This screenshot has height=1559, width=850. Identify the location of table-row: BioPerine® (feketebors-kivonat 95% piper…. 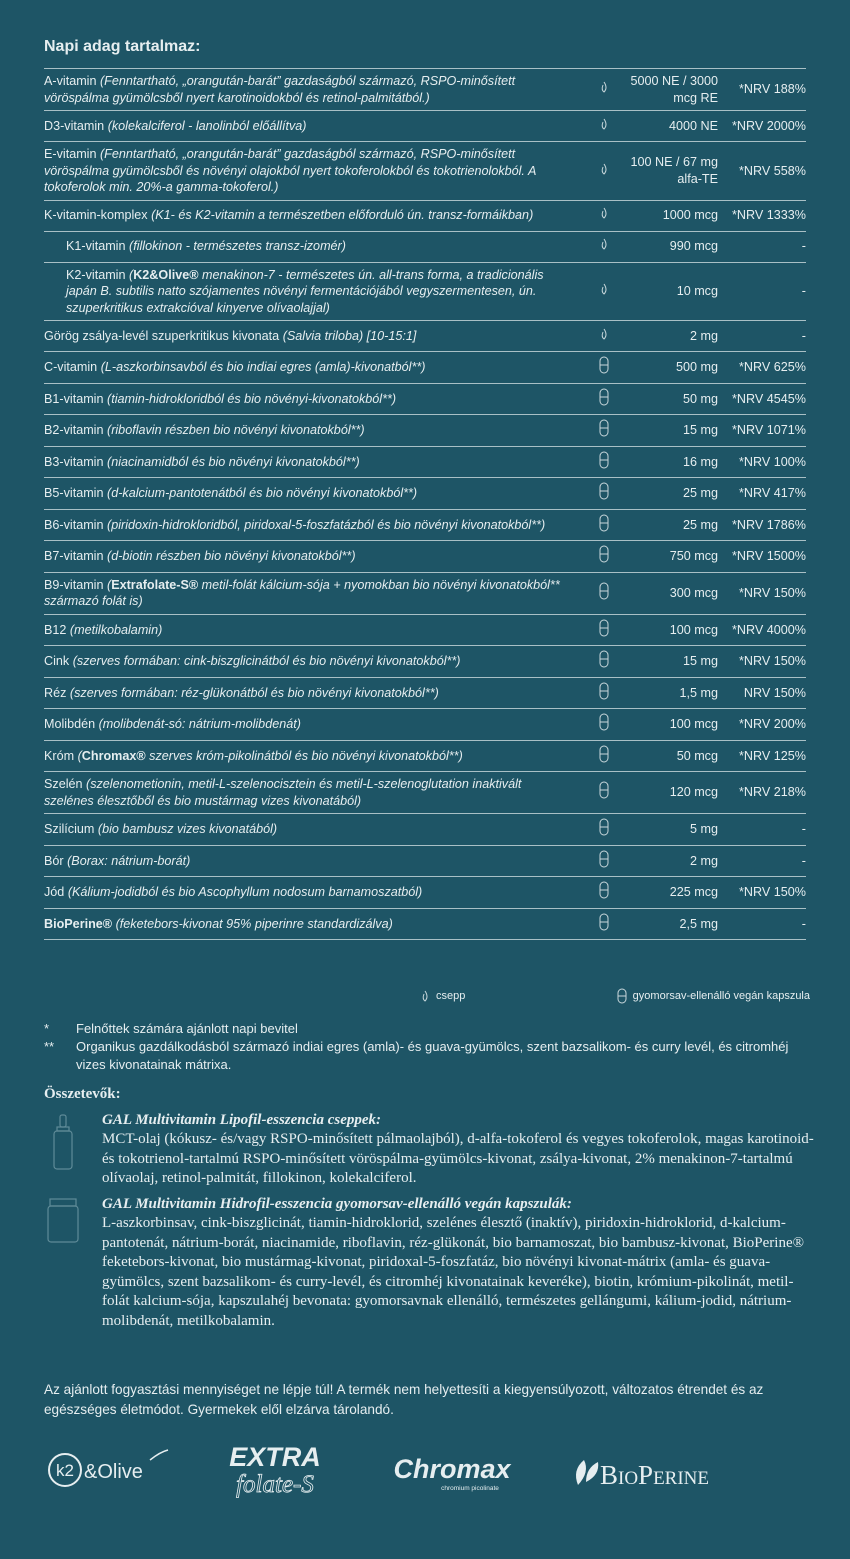
(425, 923).